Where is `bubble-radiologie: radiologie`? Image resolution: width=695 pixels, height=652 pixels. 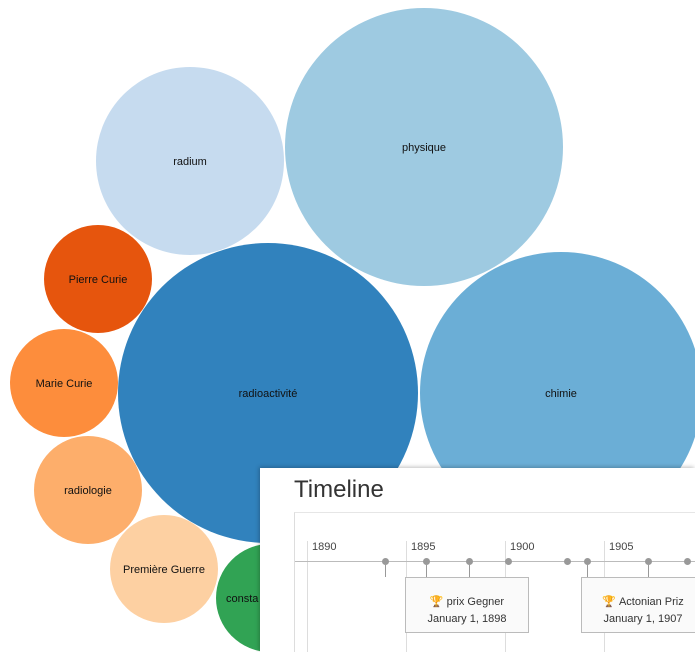 bubble-radiologie: radiologie is located at coordinates (88, 490).